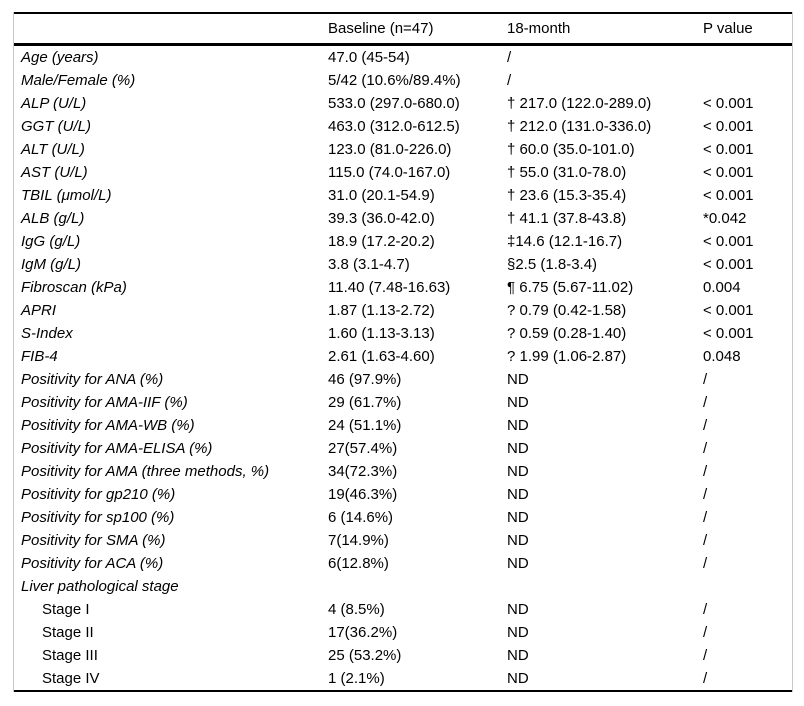  I want to click on cell-pvalue: 0.004, so click(722, 287).